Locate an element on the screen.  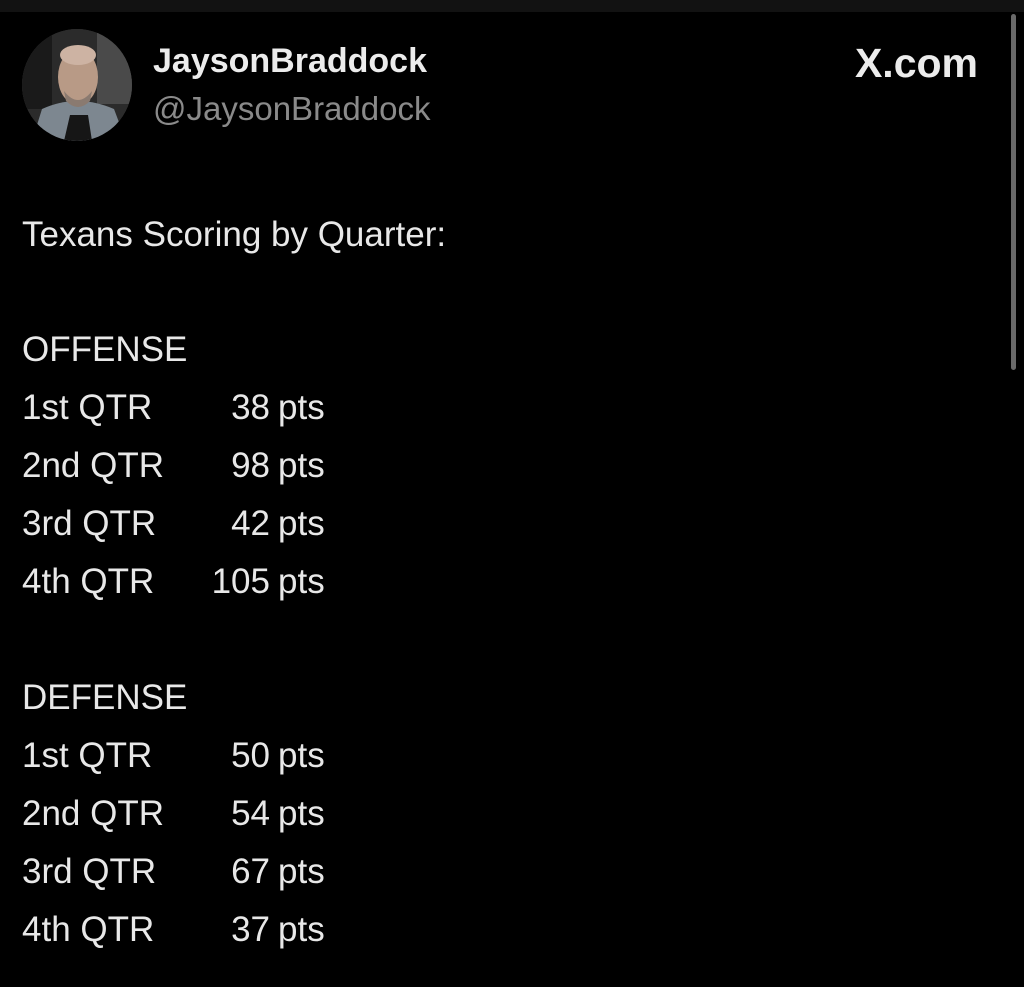
defense-row: 2nd QTR 54 pts is located at coordinates (272, 814).